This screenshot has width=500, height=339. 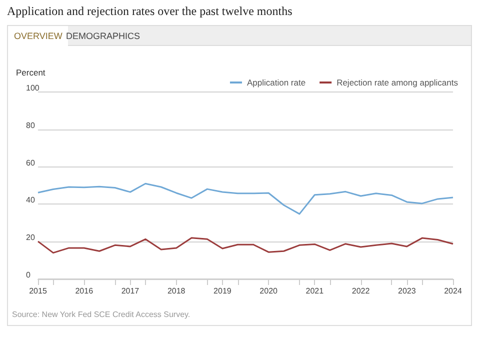 I want to click on x-tick-label: 2021, so click(x=315, y=291).